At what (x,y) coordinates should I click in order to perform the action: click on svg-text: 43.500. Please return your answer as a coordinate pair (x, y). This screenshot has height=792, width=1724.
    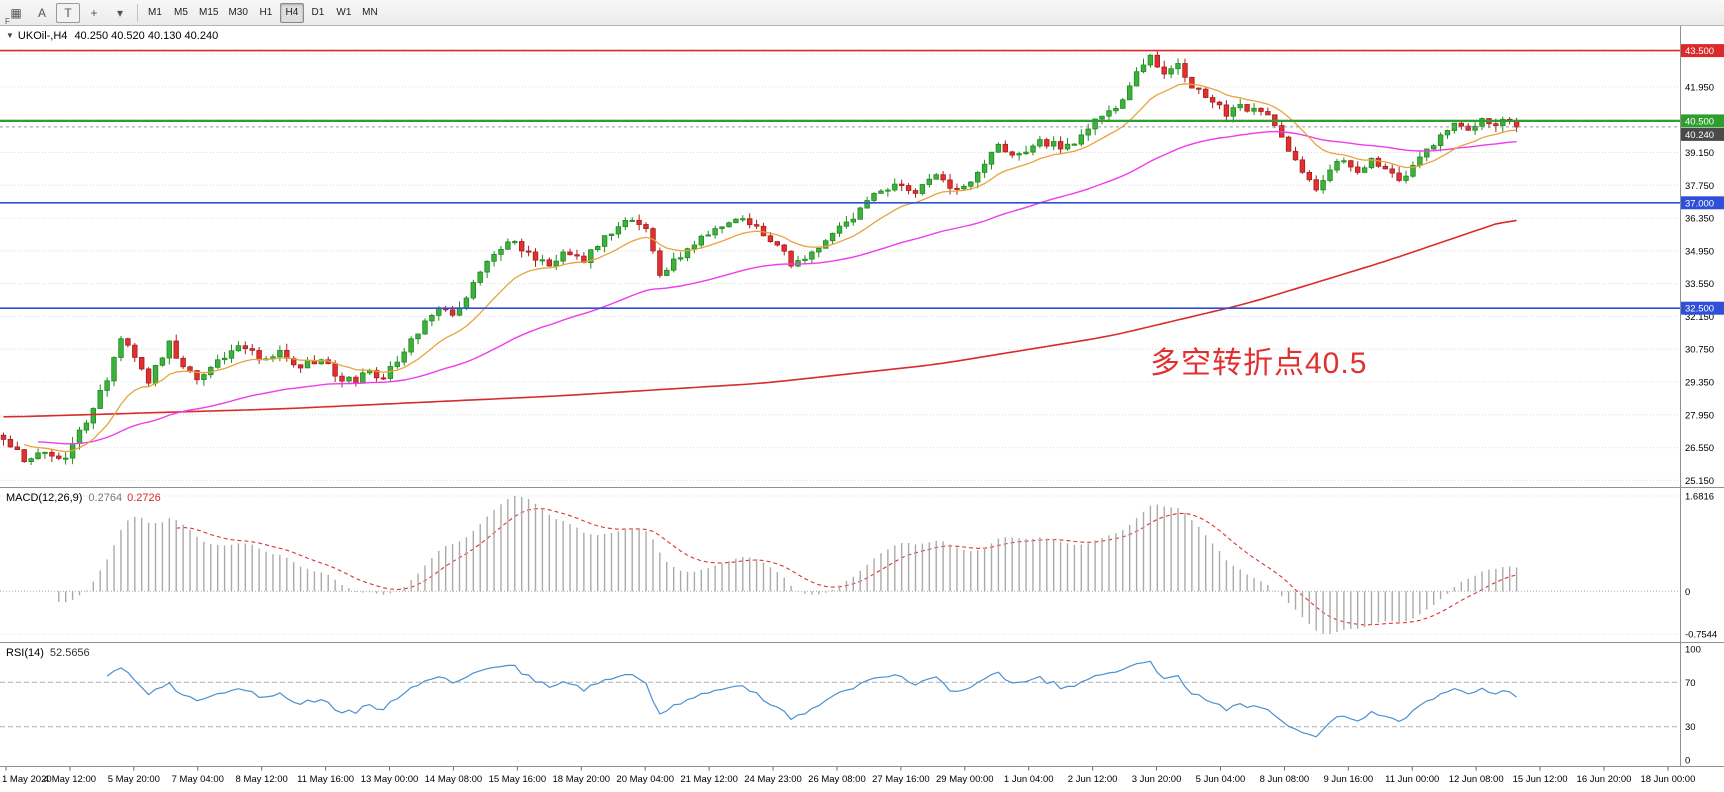
    Looking at the image, I should click on (1699, 51).